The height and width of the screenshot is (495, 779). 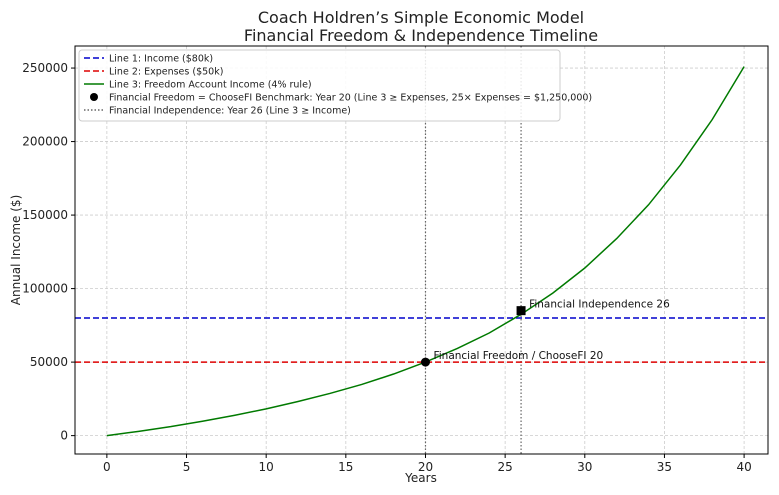 What do you see at coordinates (599, 305) in the screenshot?
I see `marker-annotation-2: Financial Independence 26` at bounding box center [599, 305].